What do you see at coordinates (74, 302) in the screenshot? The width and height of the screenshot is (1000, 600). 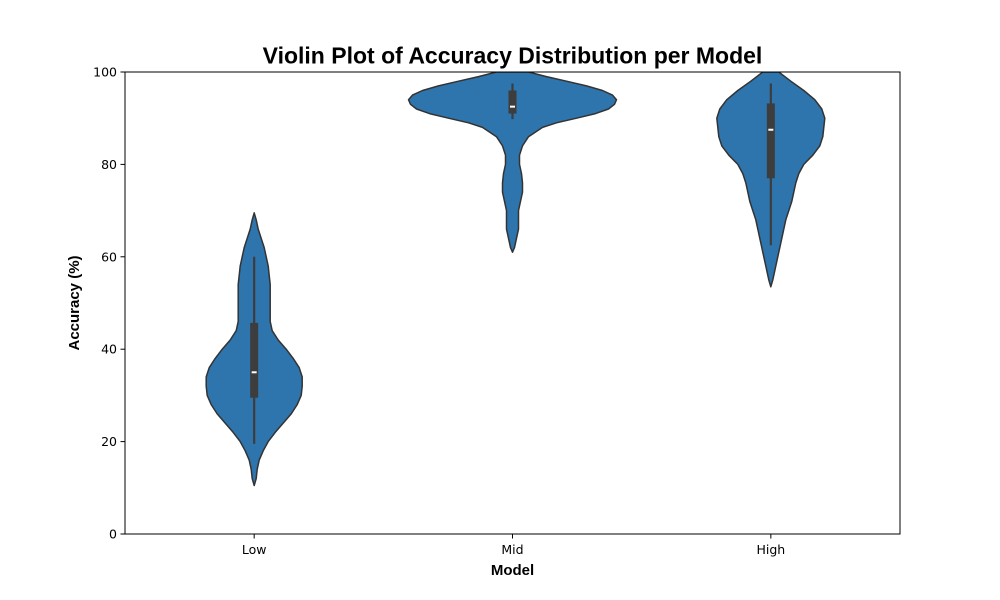 I see `y-axis-label: Accuracy (%)` at bounding box center [74, 302].